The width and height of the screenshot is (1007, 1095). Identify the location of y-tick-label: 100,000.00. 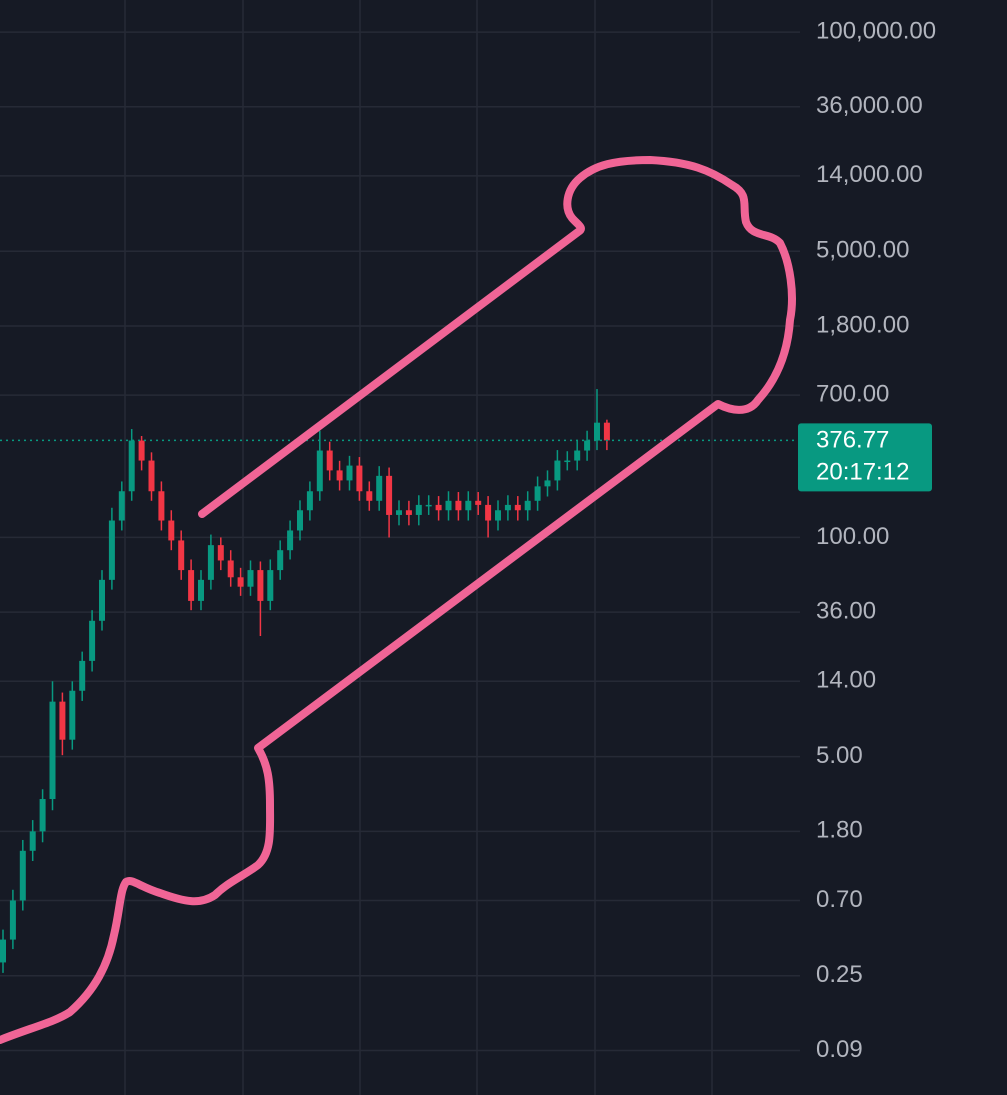
(876, 30).